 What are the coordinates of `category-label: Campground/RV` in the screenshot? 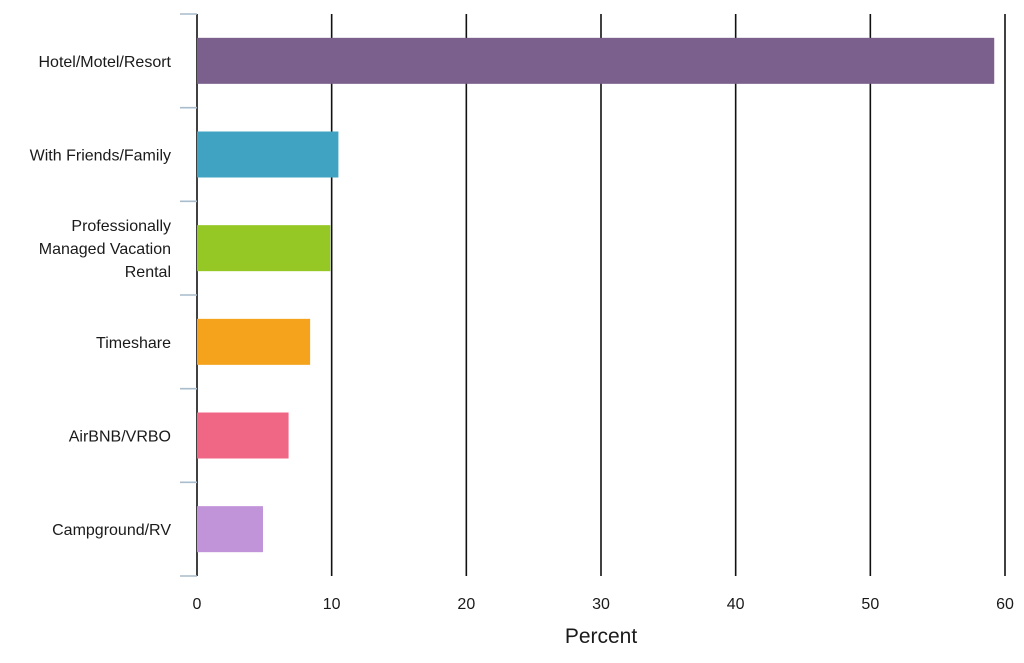 It's located at (111, 530).